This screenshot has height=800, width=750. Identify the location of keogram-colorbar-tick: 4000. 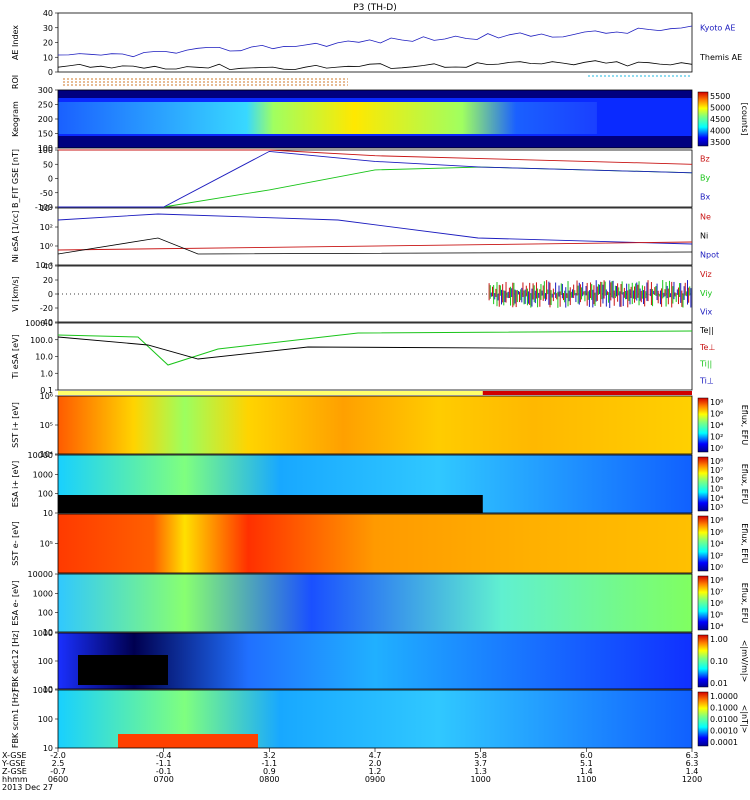
(720, 131).